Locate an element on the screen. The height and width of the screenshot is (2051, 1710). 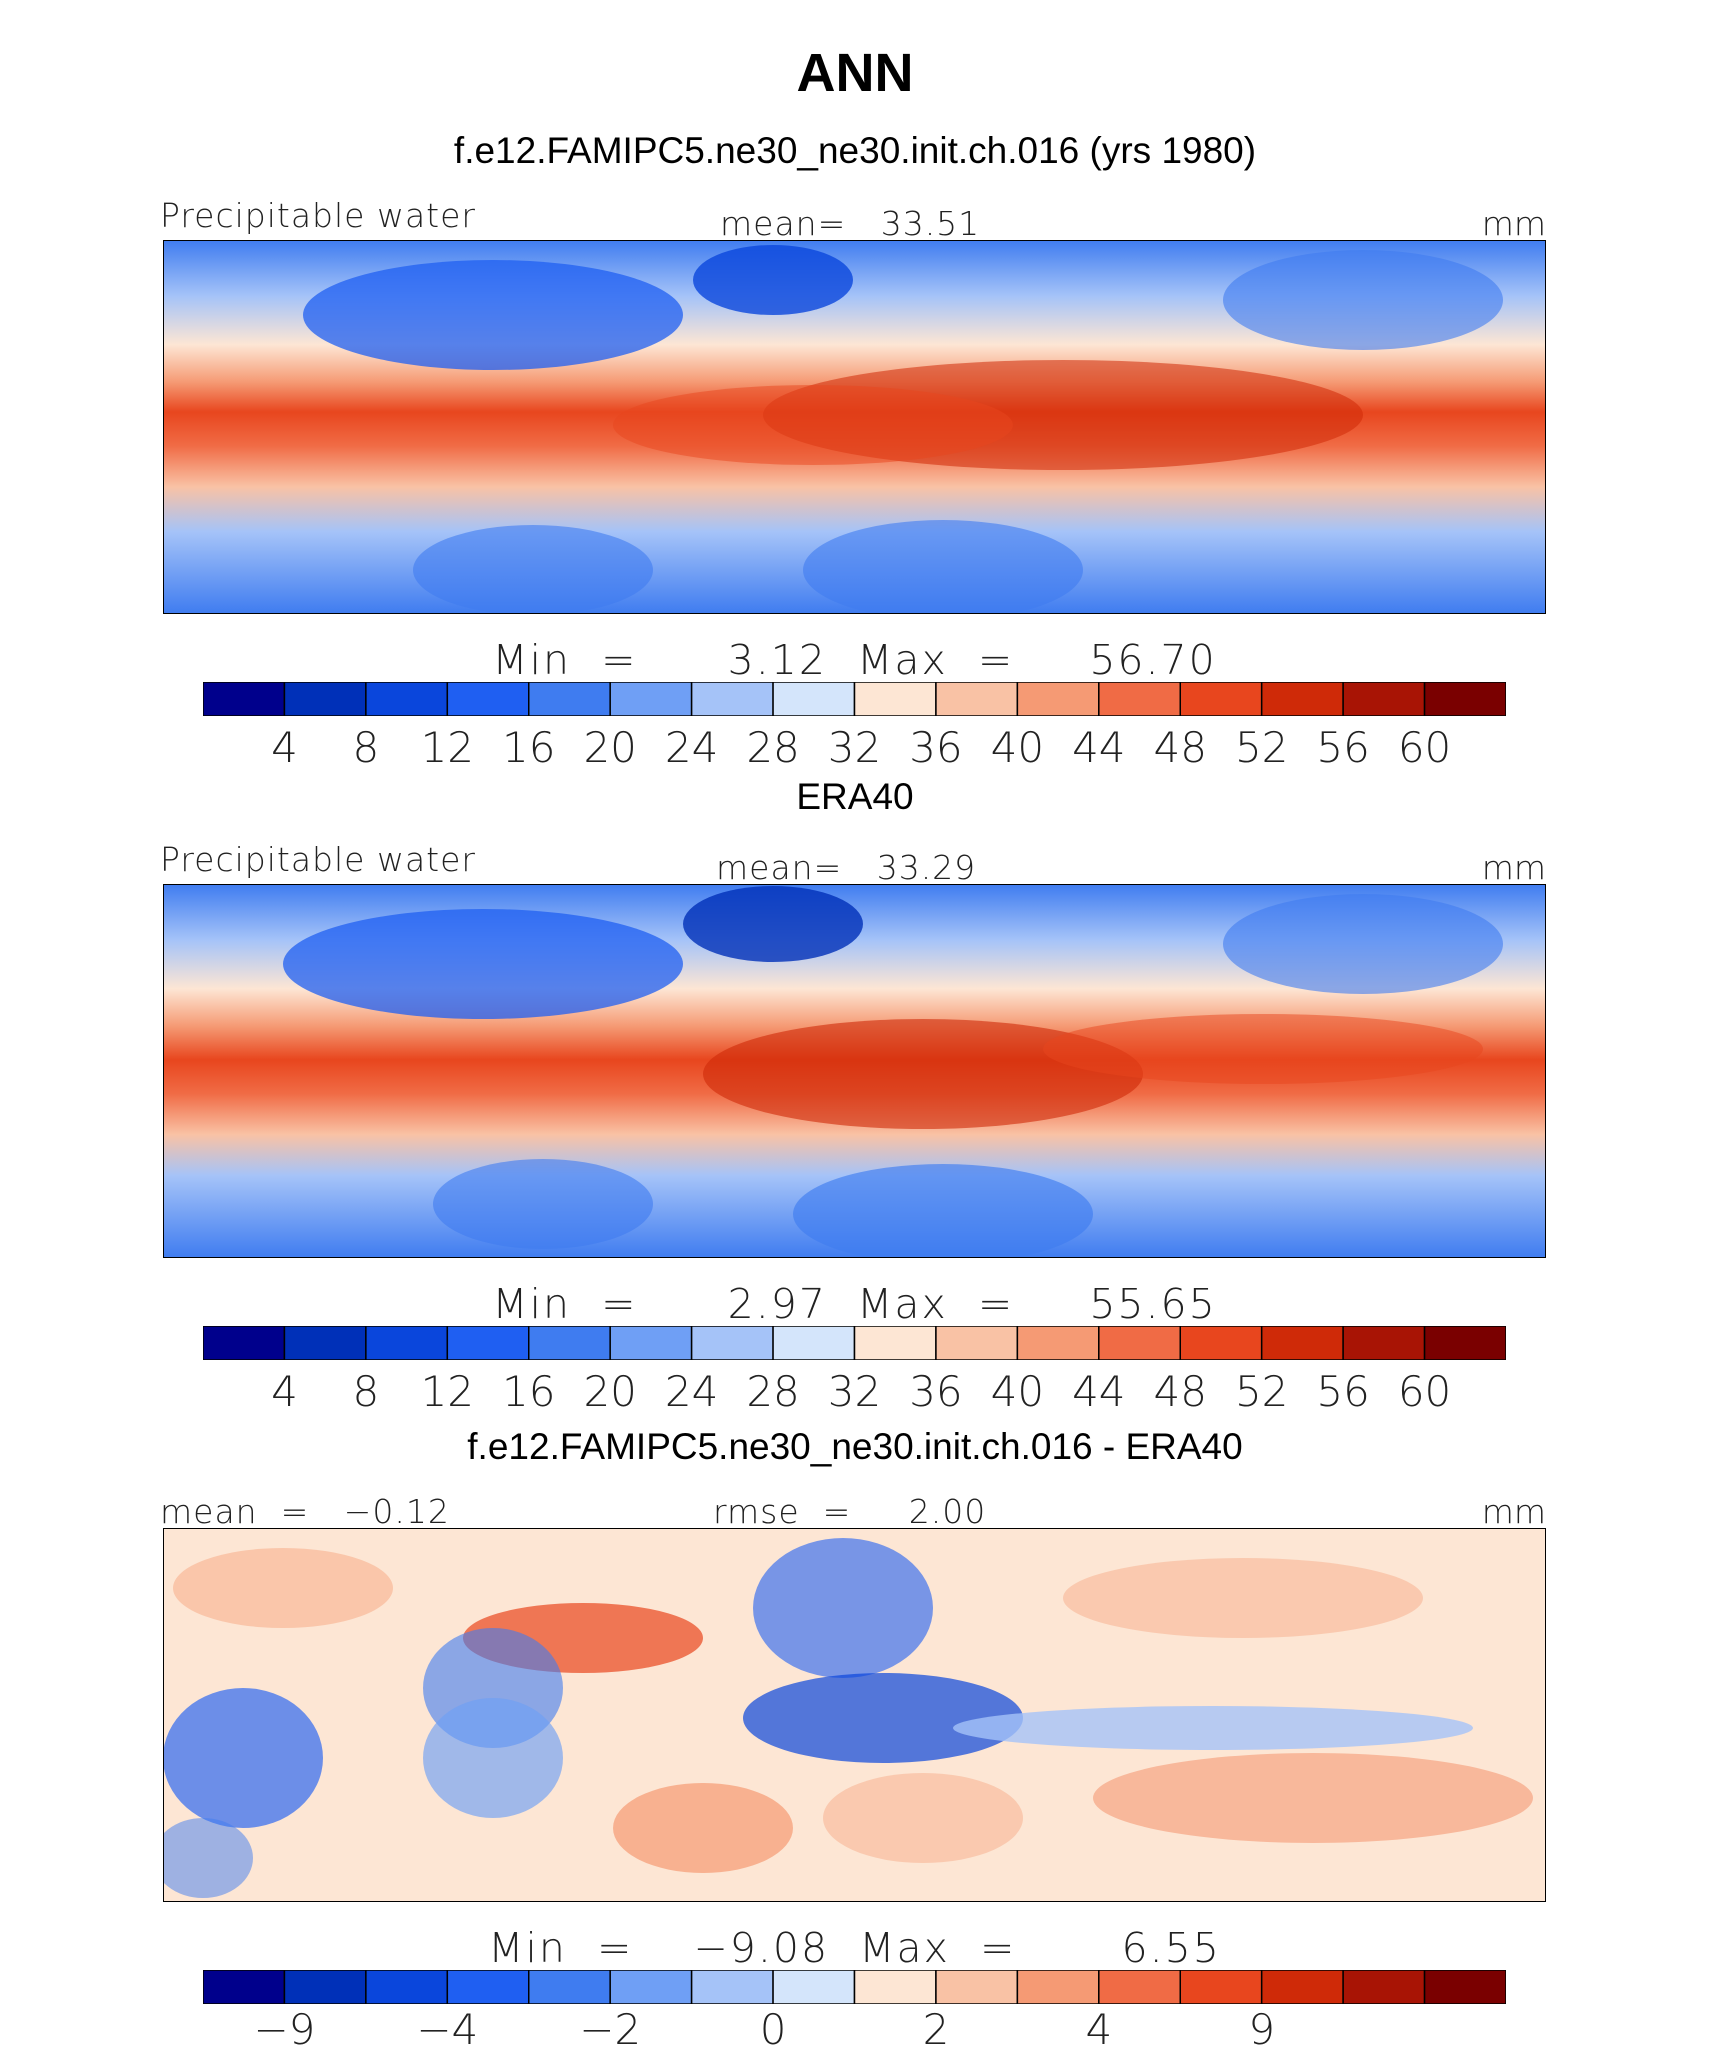
panel-1-colorbar-ticks: 4 8 12 16 20 24 28 32 36 40 44 48 52 56 60 is located at coordinates (861, 745).